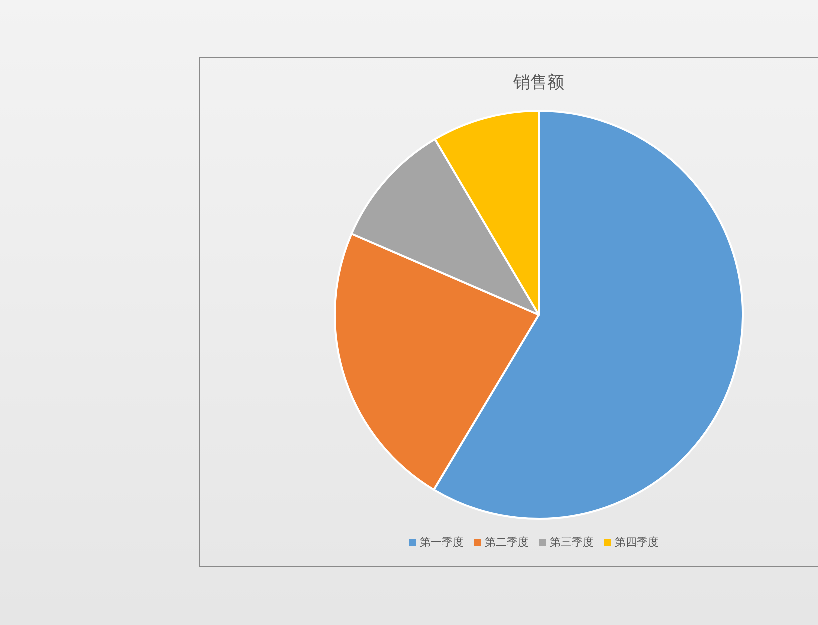 The image size is (818, 625). I want to click on chart-title: 销售额, so click(538, 83).